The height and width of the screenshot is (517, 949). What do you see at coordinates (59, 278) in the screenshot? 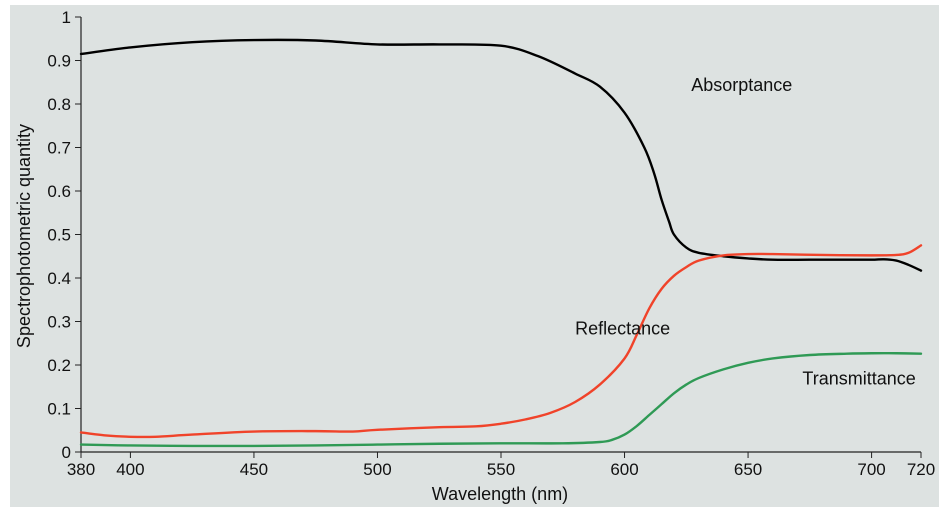
I see `y-tick-label: 0.4` at bounding box center [59, 278].